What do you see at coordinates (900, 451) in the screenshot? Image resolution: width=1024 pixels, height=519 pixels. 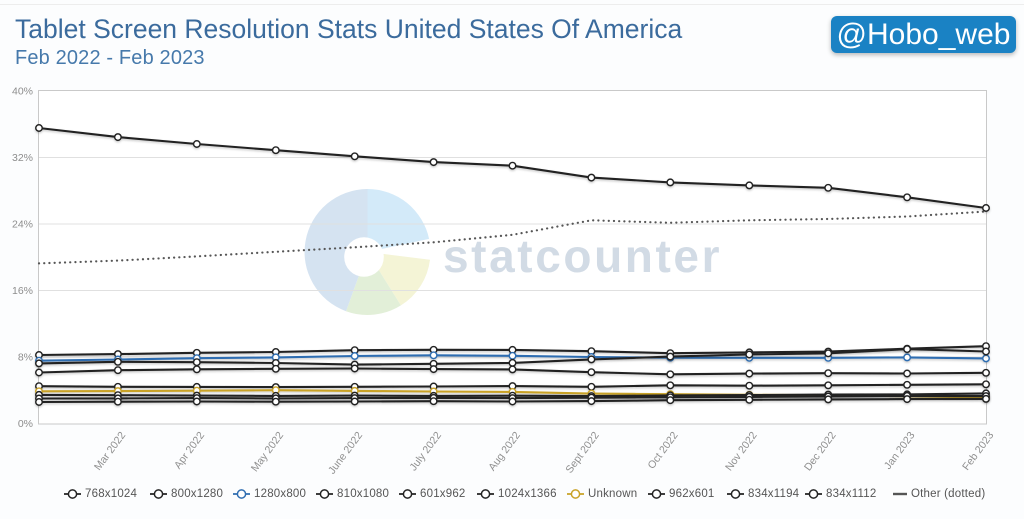 I see `svg-text: Jan 2023` at bounding box center [900, 451].